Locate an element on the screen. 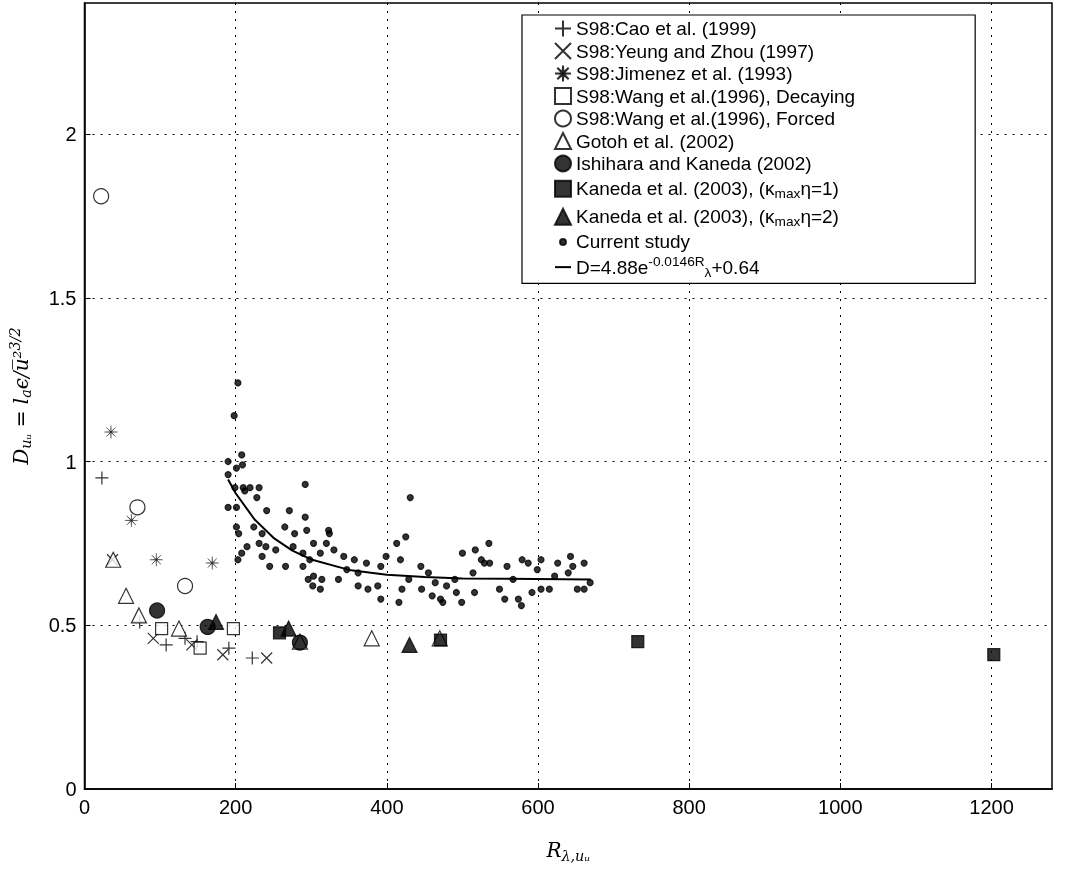 This screenshot has width=1073, height=869. y-tick-label: 1.5 is located at coordinates (62, 297).